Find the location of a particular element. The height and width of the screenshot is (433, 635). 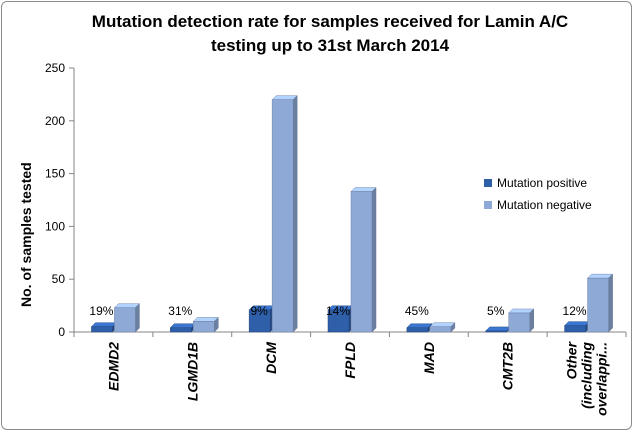

data-label: 5% is located at coordinates (496, 311).